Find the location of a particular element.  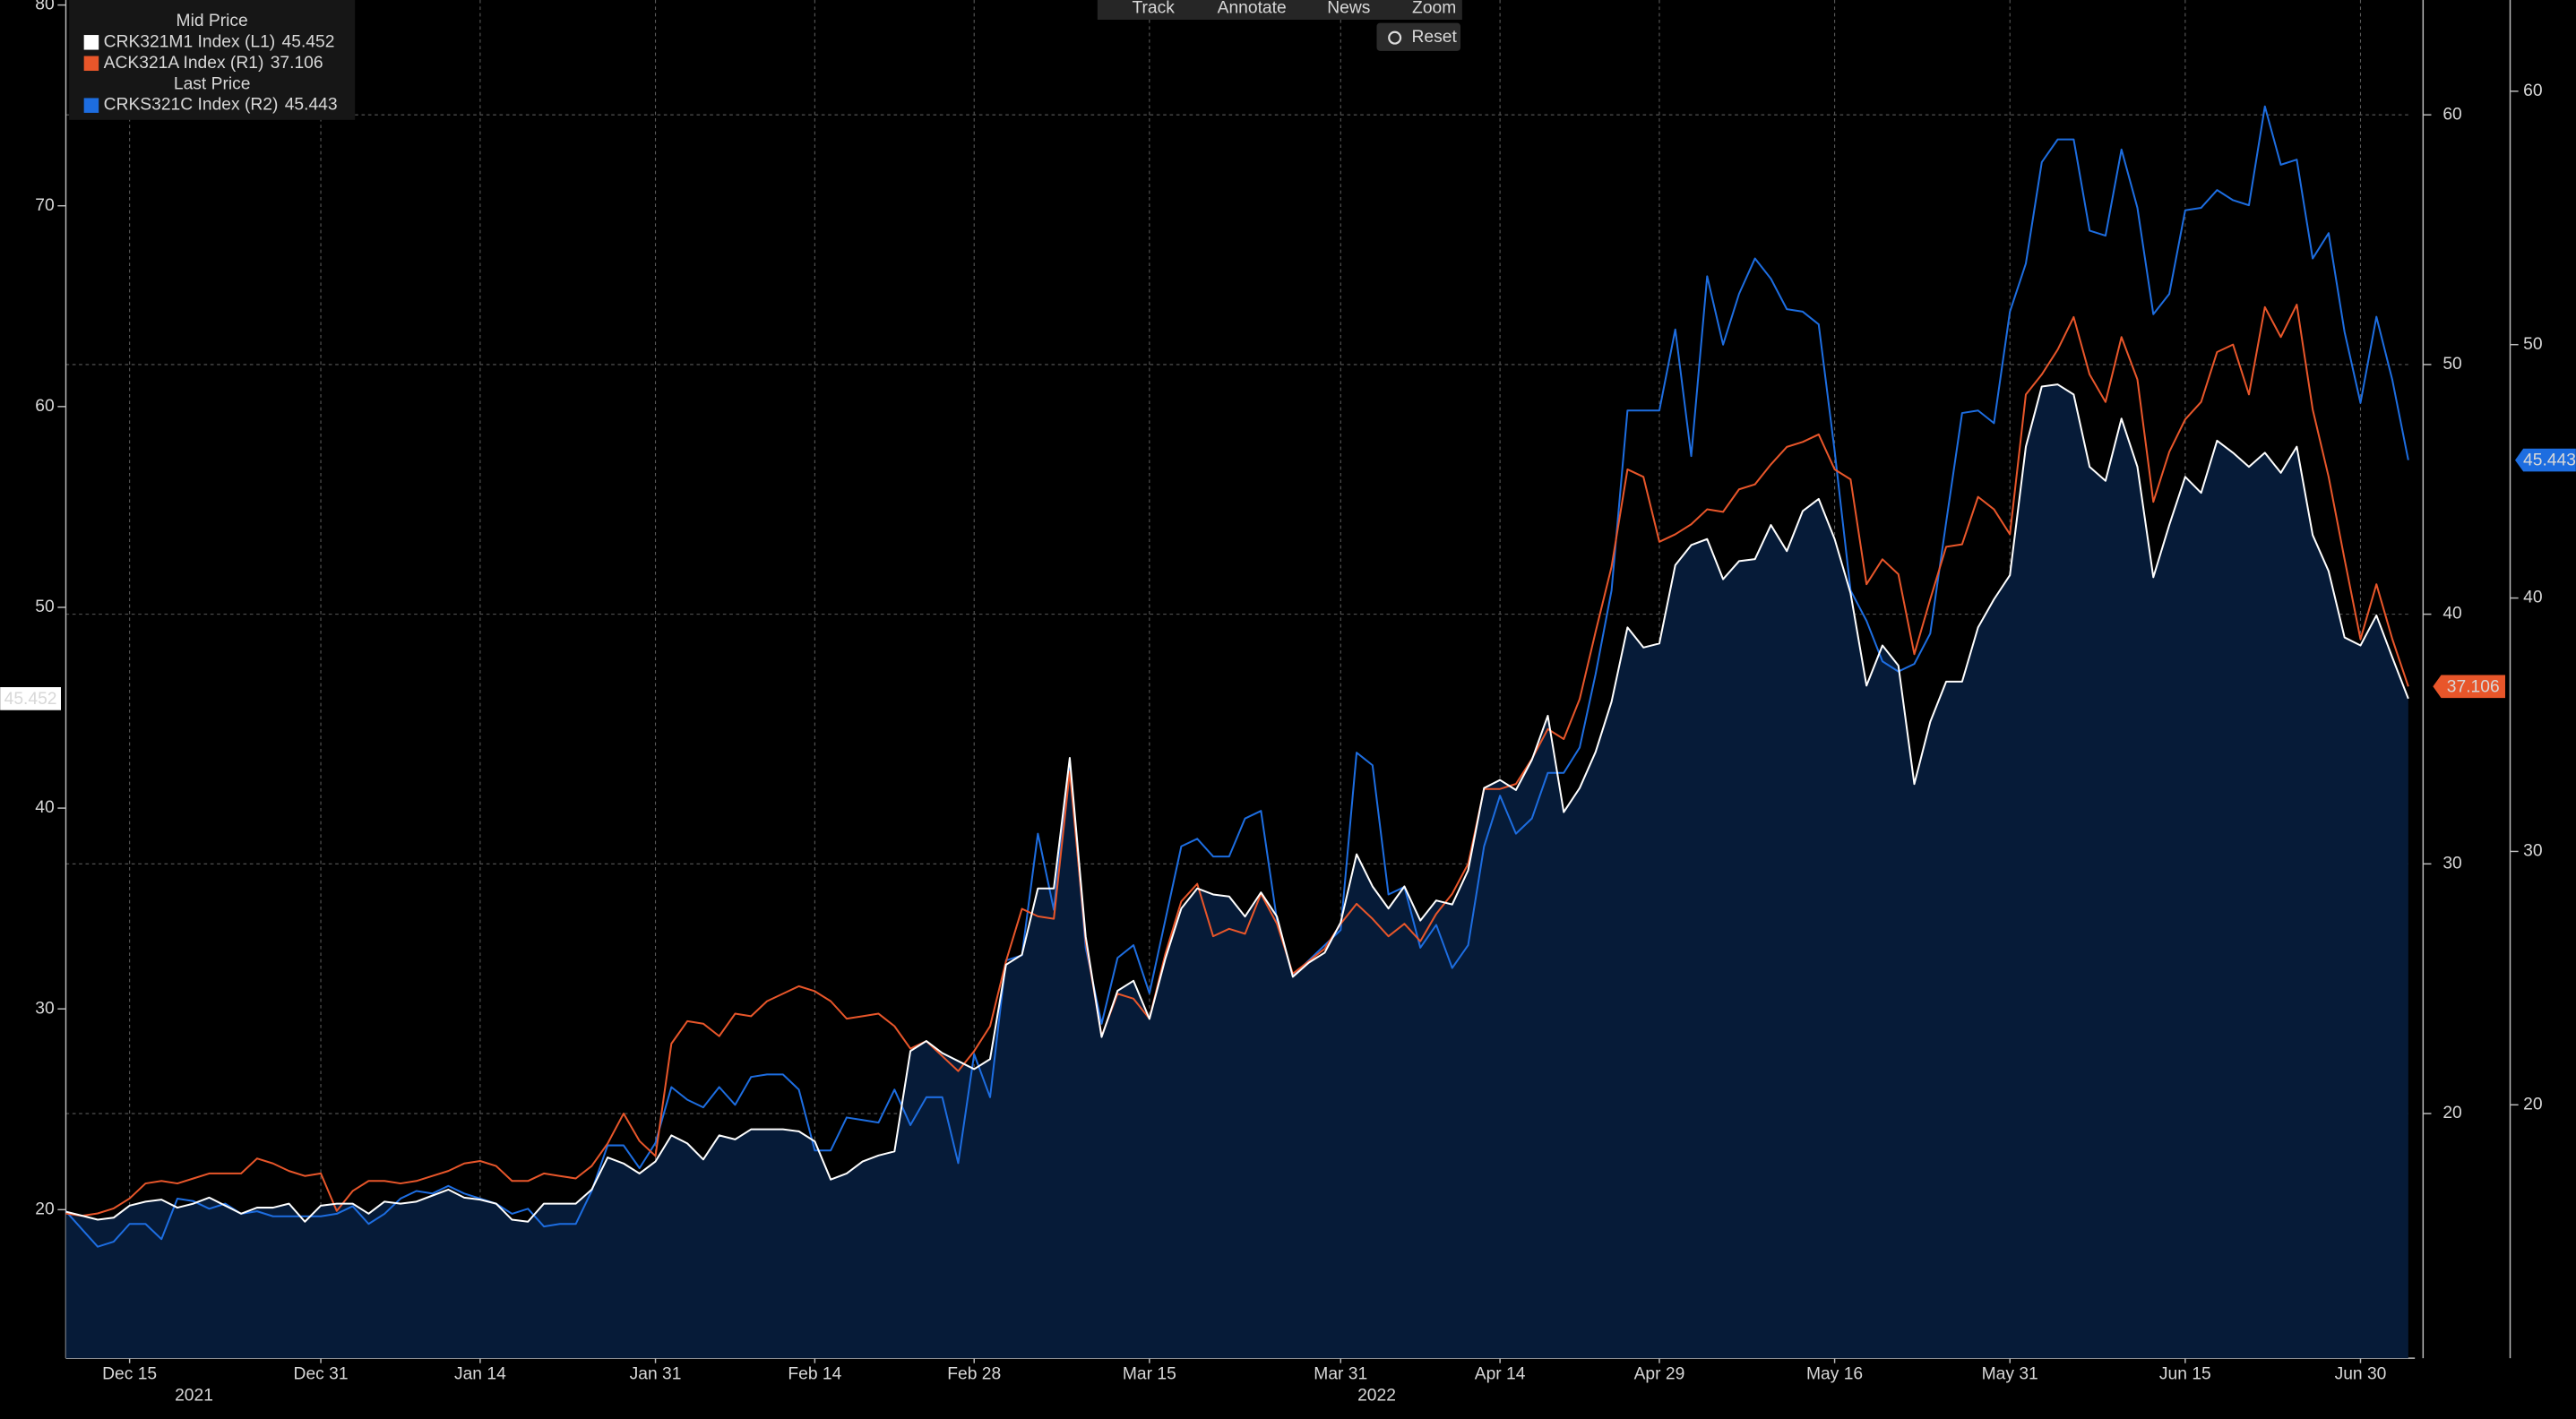

y-tick-label: 40 is located at coordinates (44, 807).